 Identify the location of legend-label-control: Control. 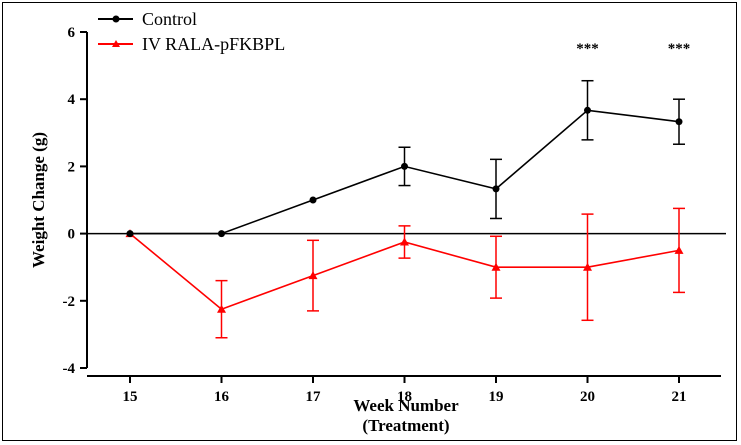
(169, 19).